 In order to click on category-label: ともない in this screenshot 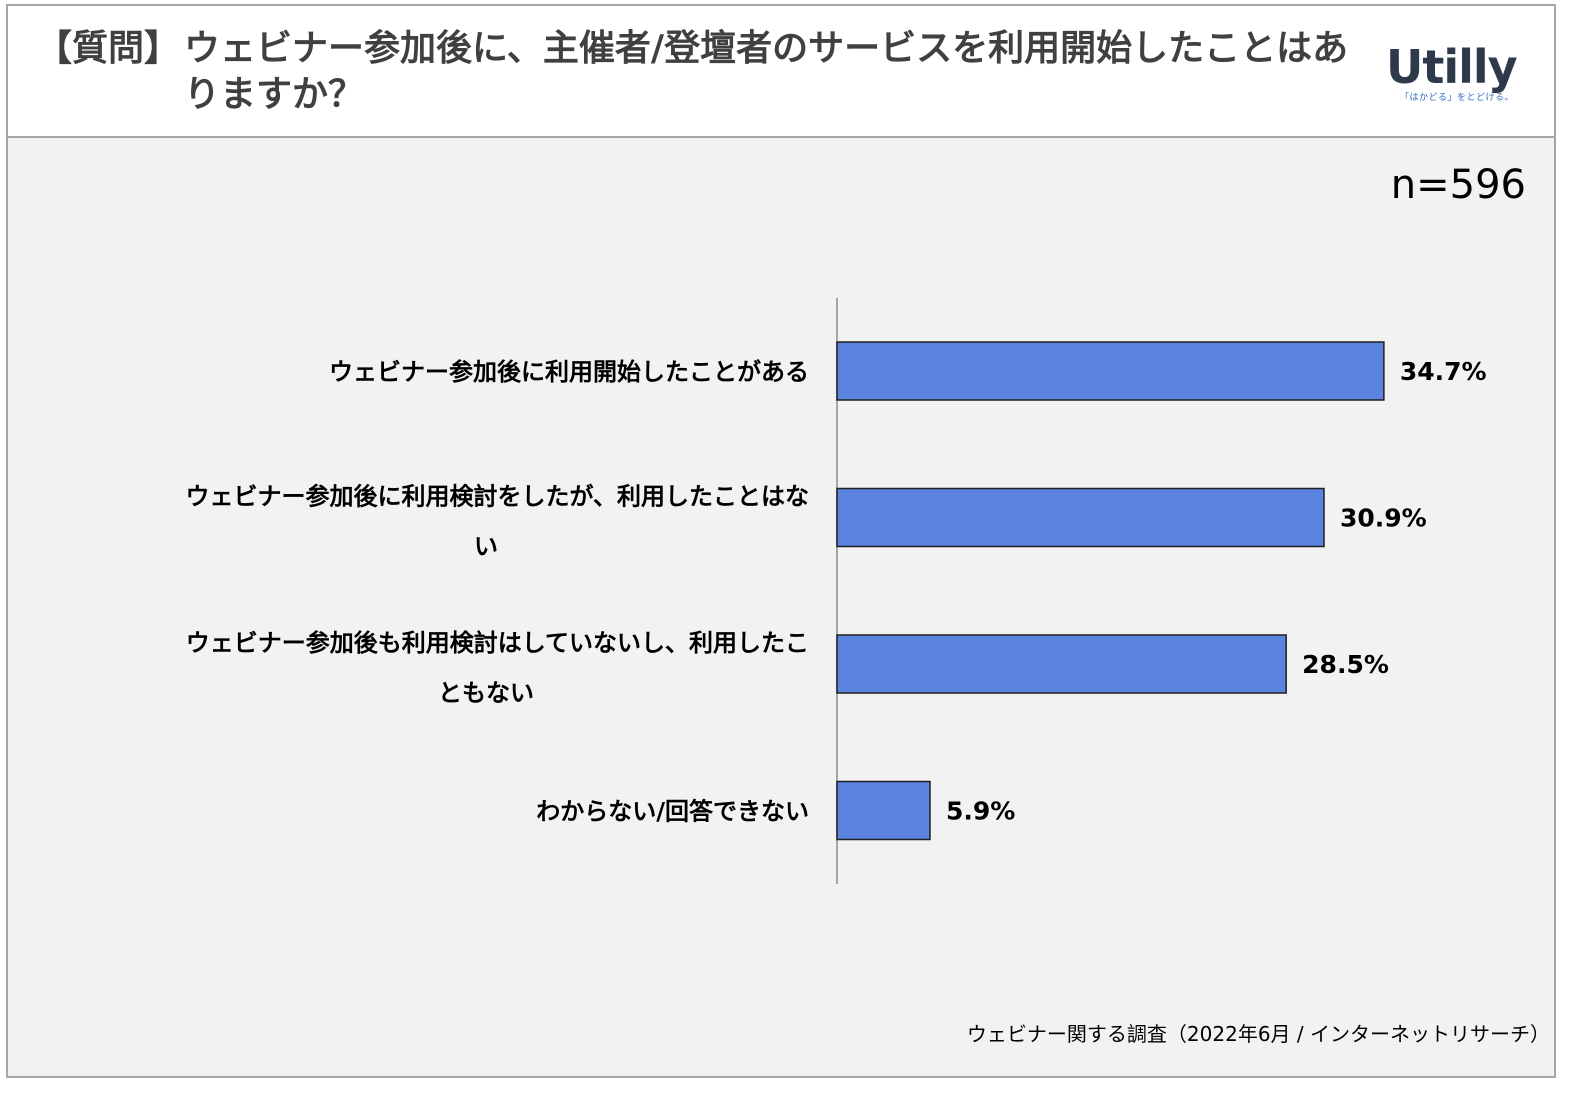, I will do `click(486, 693)`.